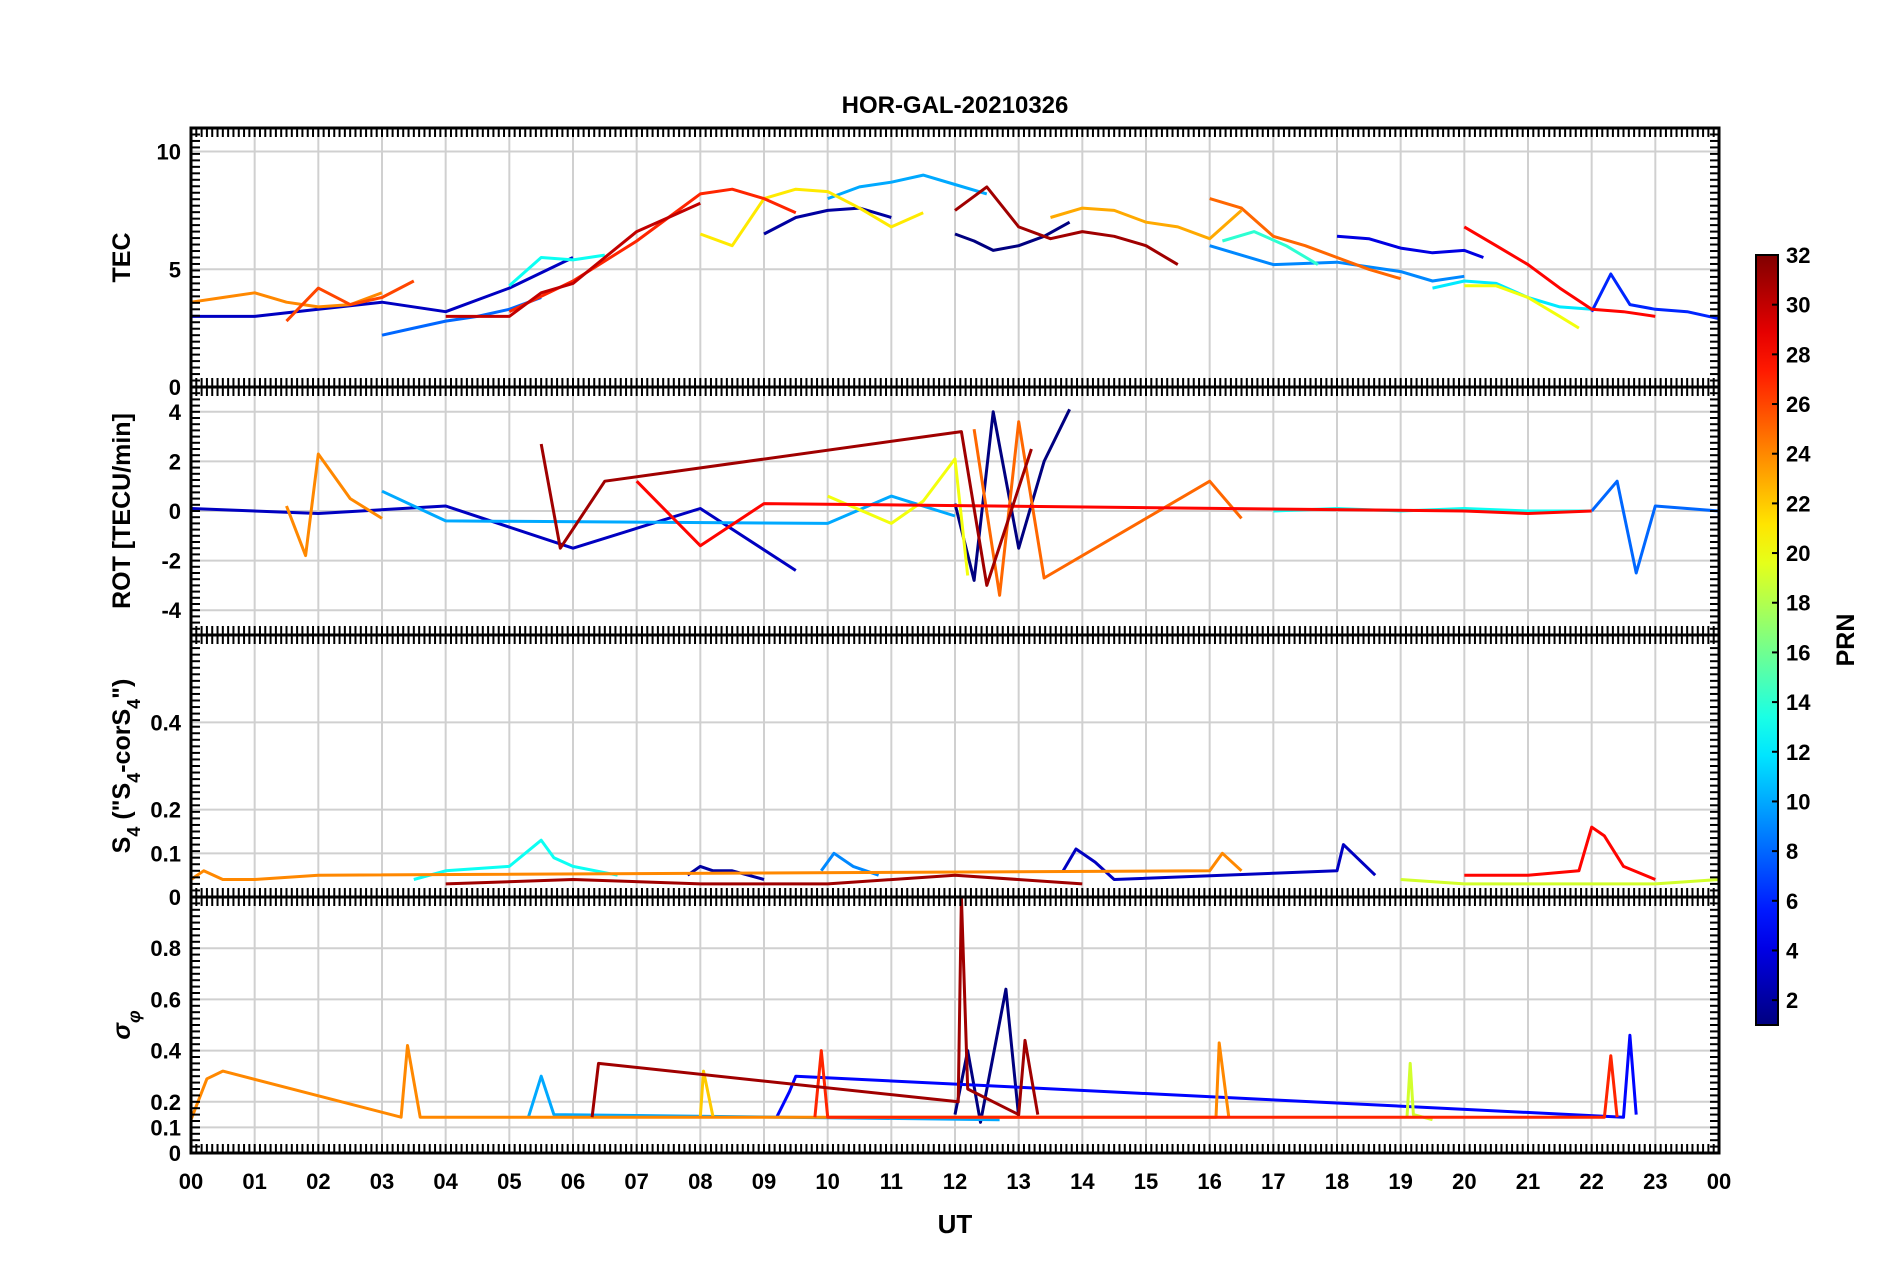 Image resolution: width=1902 pixels, height=1272 pixels. I want to click on x-tick-label: 05, so click(509, 1181).